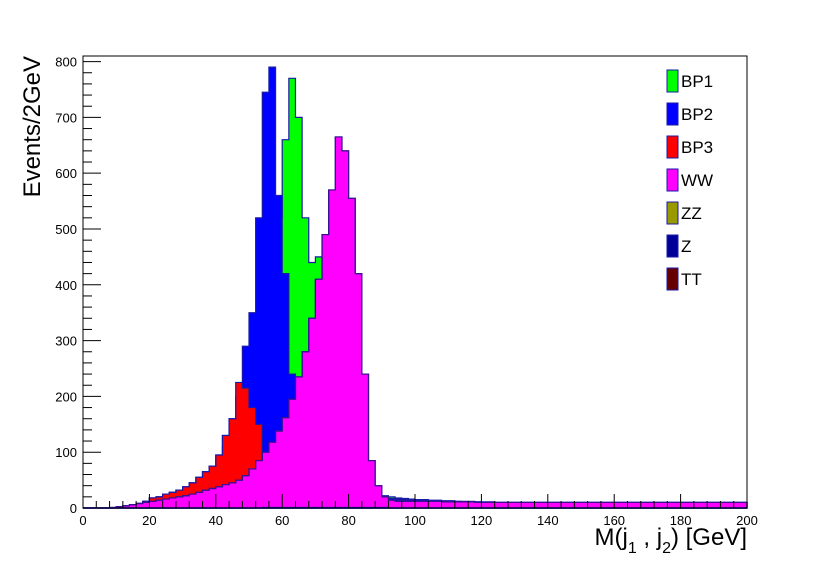 The width and height of the screenshot is (830, 564). I want to click on legend-label-zz: ZZ, so click(691, 213).